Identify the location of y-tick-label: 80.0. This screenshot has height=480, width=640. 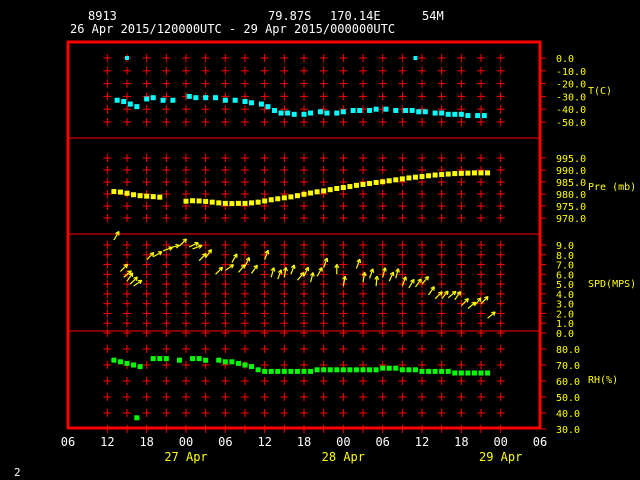
(568, 350).